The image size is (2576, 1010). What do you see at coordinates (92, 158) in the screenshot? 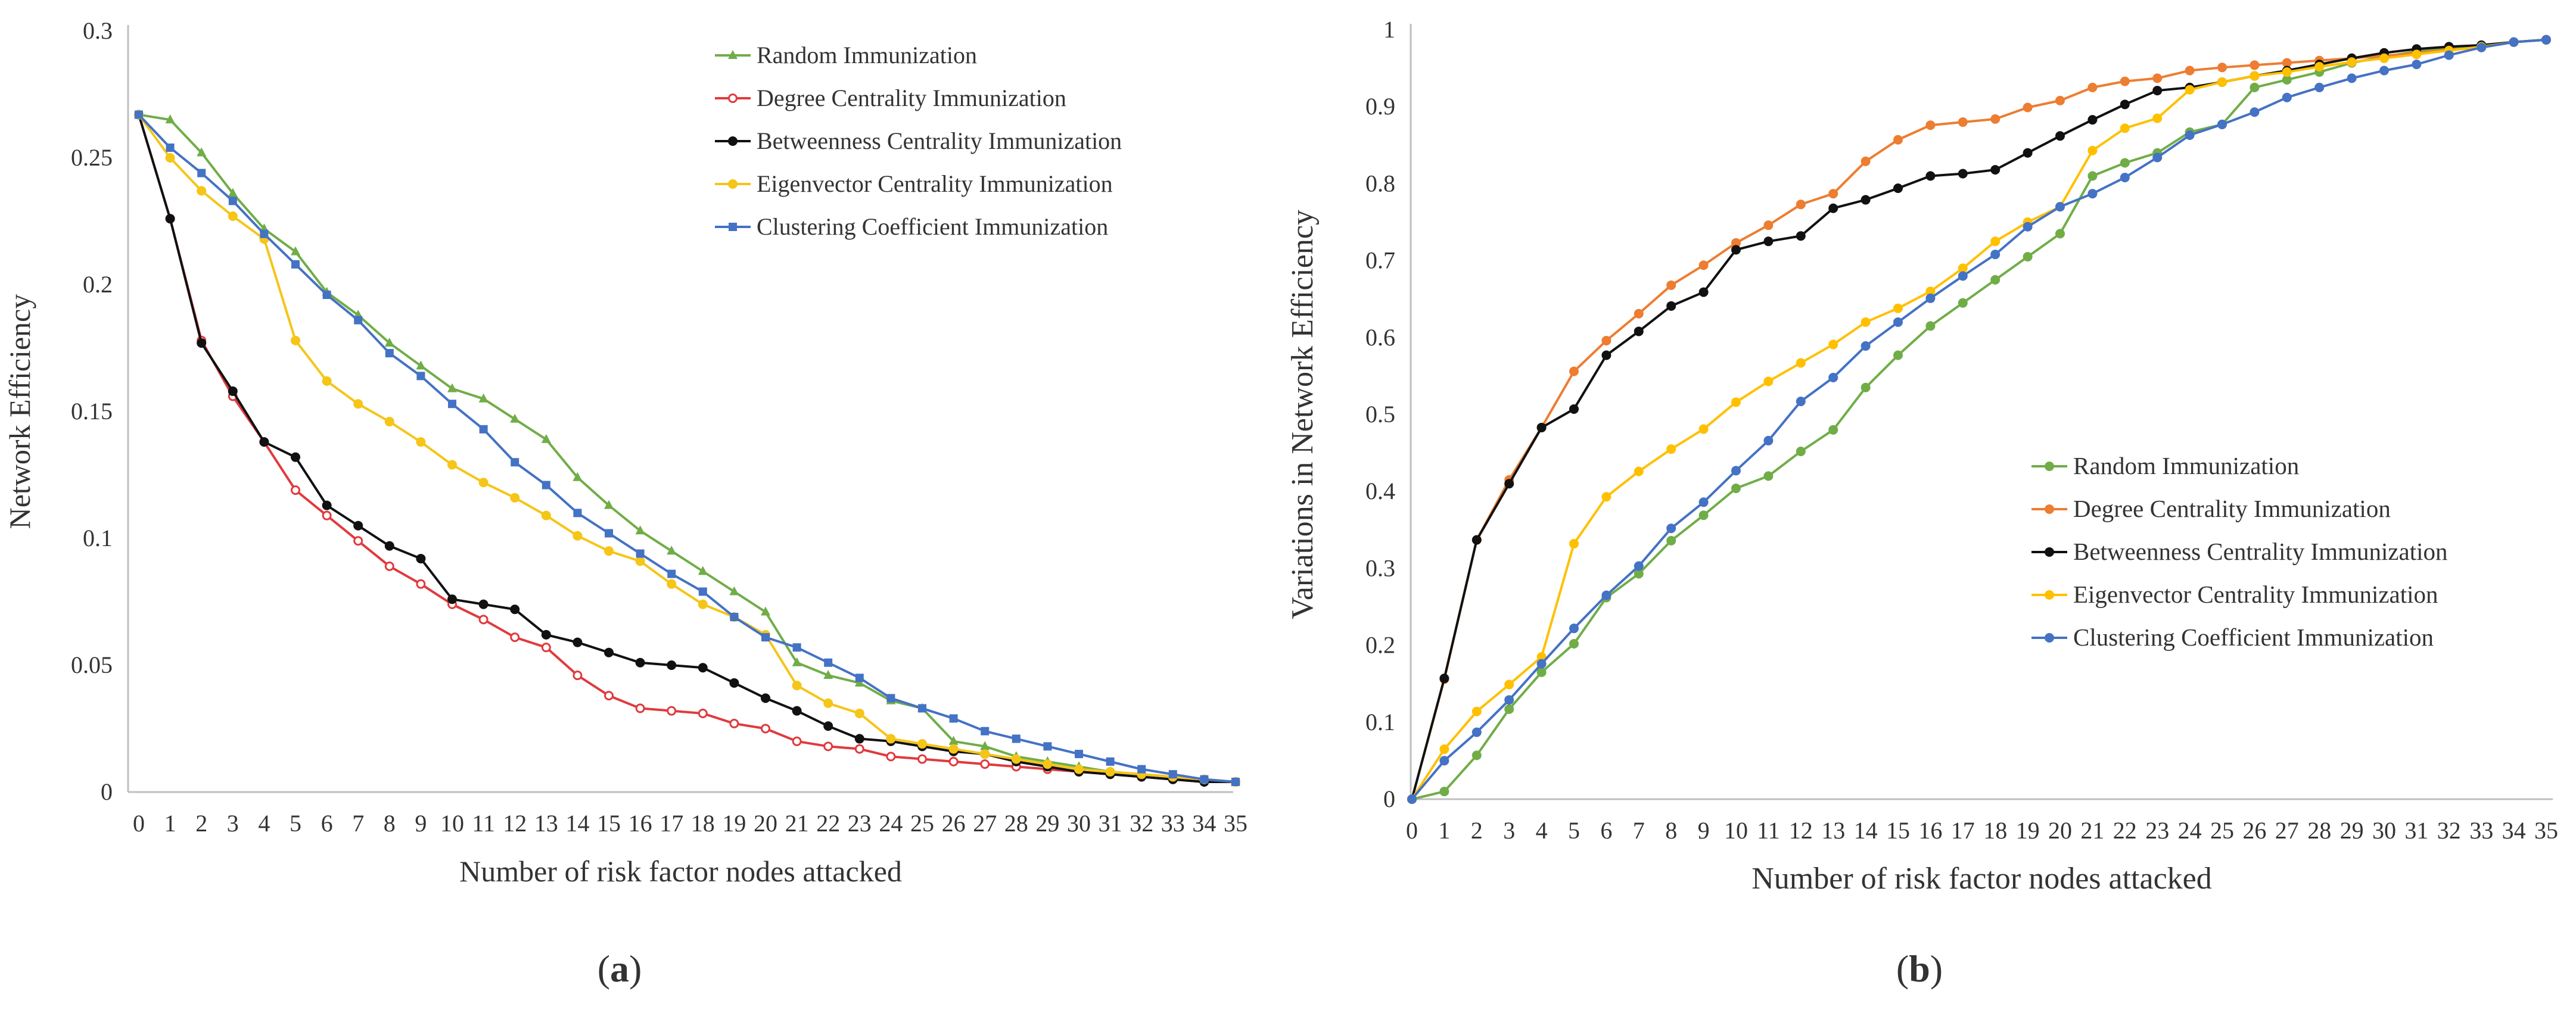
I see `y-tick-label: 0.25` at bounding box center [92, 158].